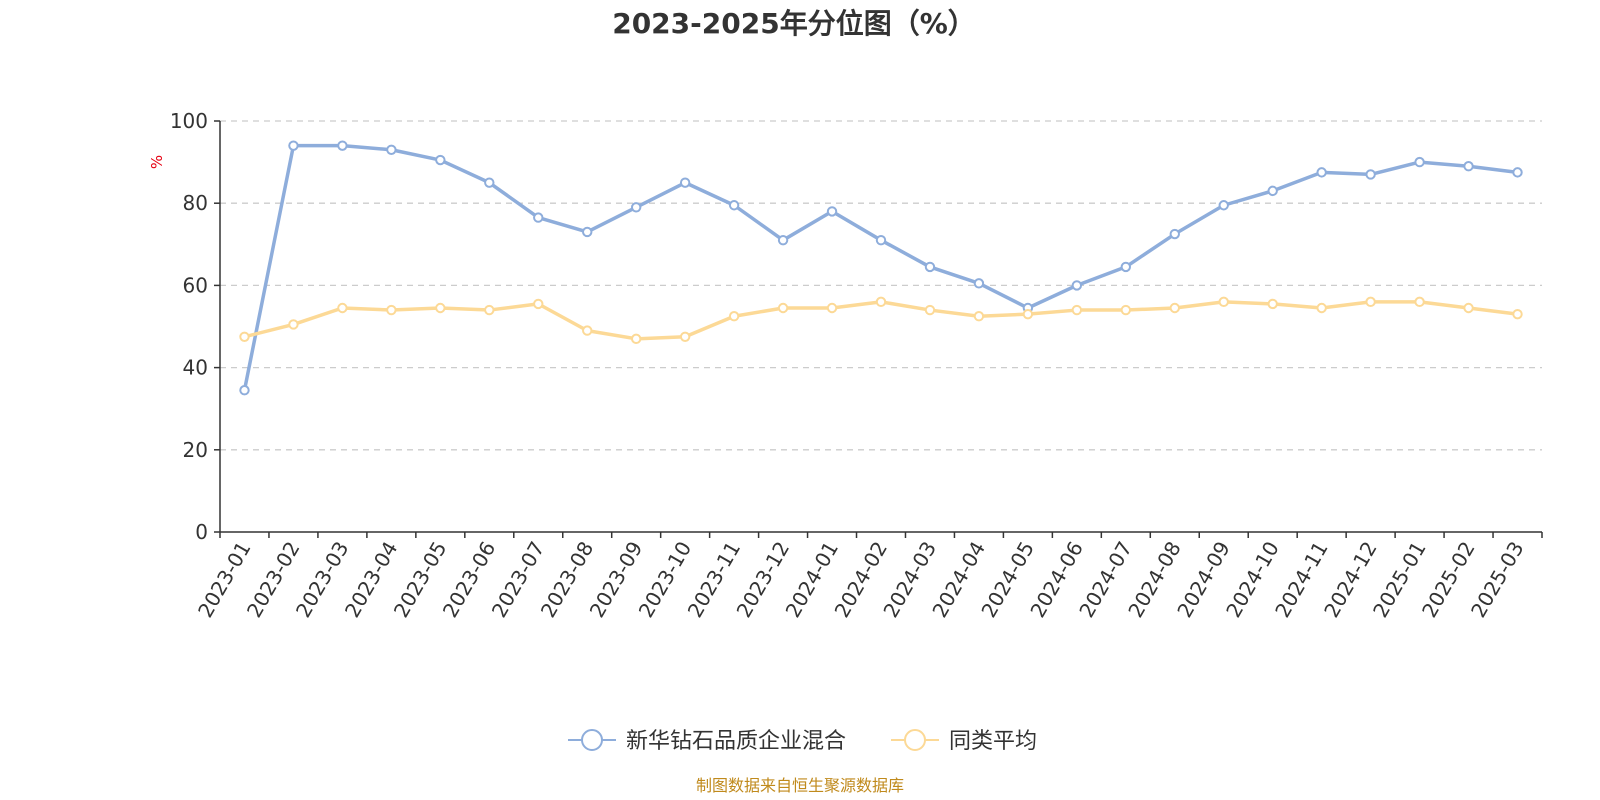 Image resolution: width=1600 pixels, height=800 pixels. I want to click on legend-item: 新华钻石品质企业混合, so click(707, 741).